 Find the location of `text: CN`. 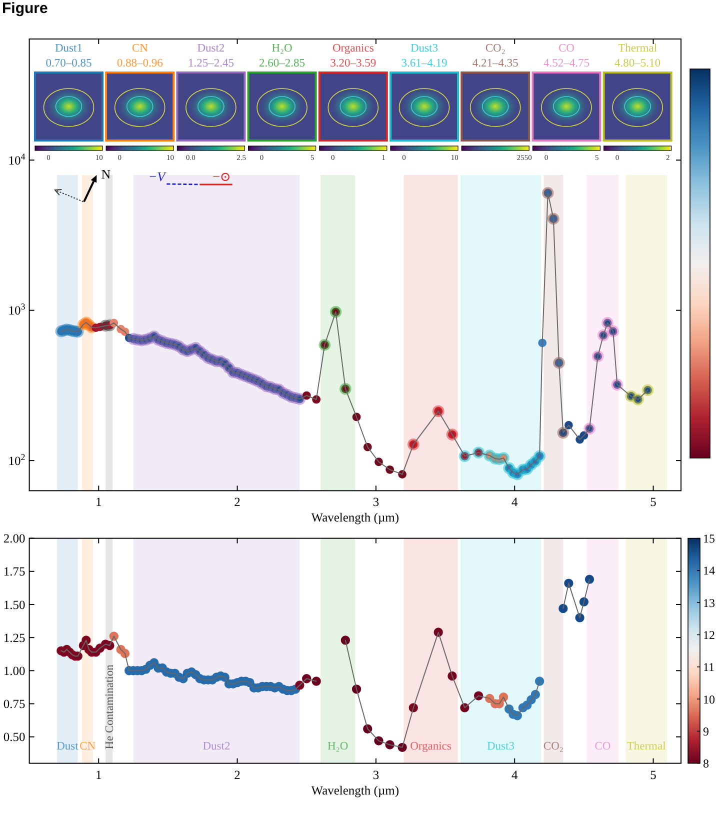

text: CN is located at coordinates (140, 48).